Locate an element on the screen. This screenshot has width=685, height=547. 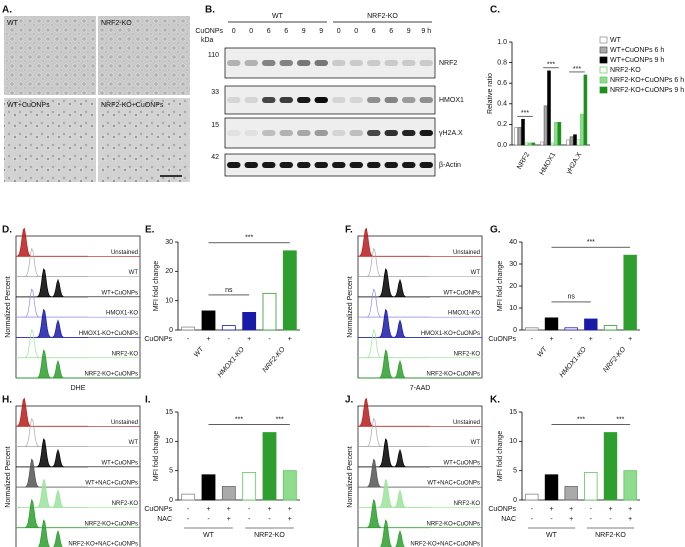
y-tick-label: 1.0 is located at coordinates (502, 42).